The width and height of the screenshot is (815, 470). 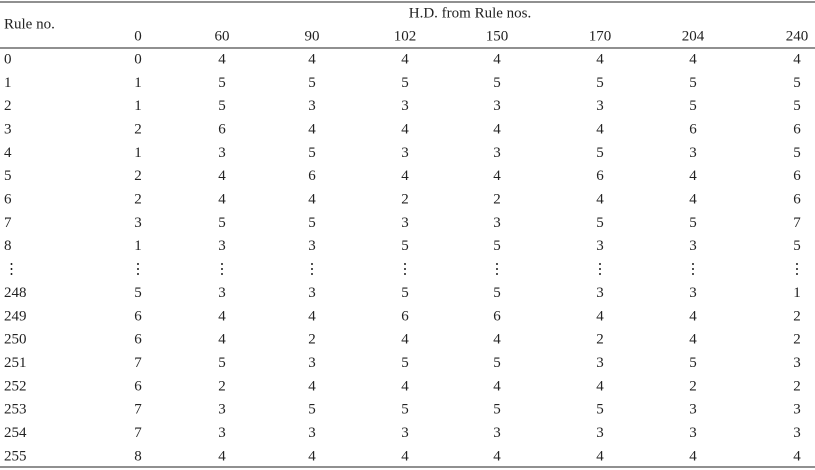 What do you see at coordinates (797, 36) in the screenshot?
I see `column-header: 240` at bounding box center [797, 36].